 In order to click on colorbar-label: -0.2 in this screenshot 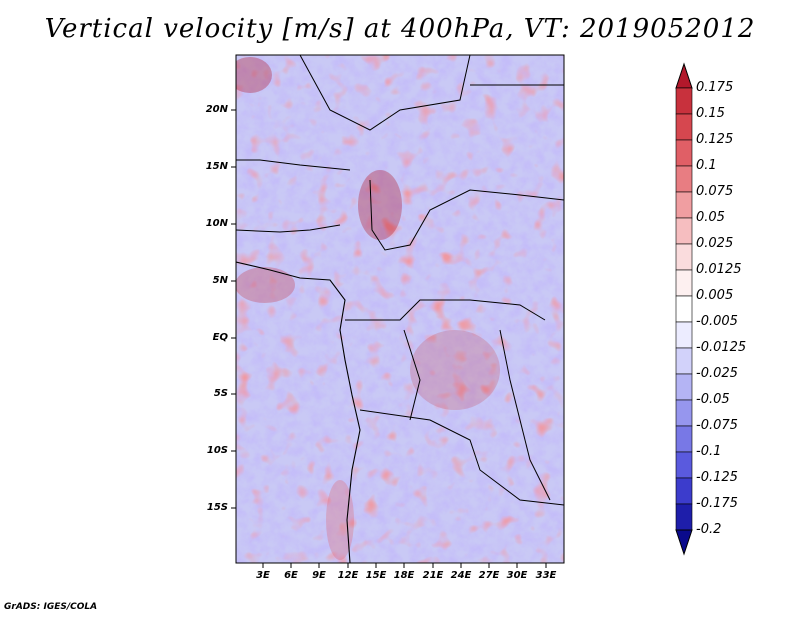, I will do `click(709, 529)`.